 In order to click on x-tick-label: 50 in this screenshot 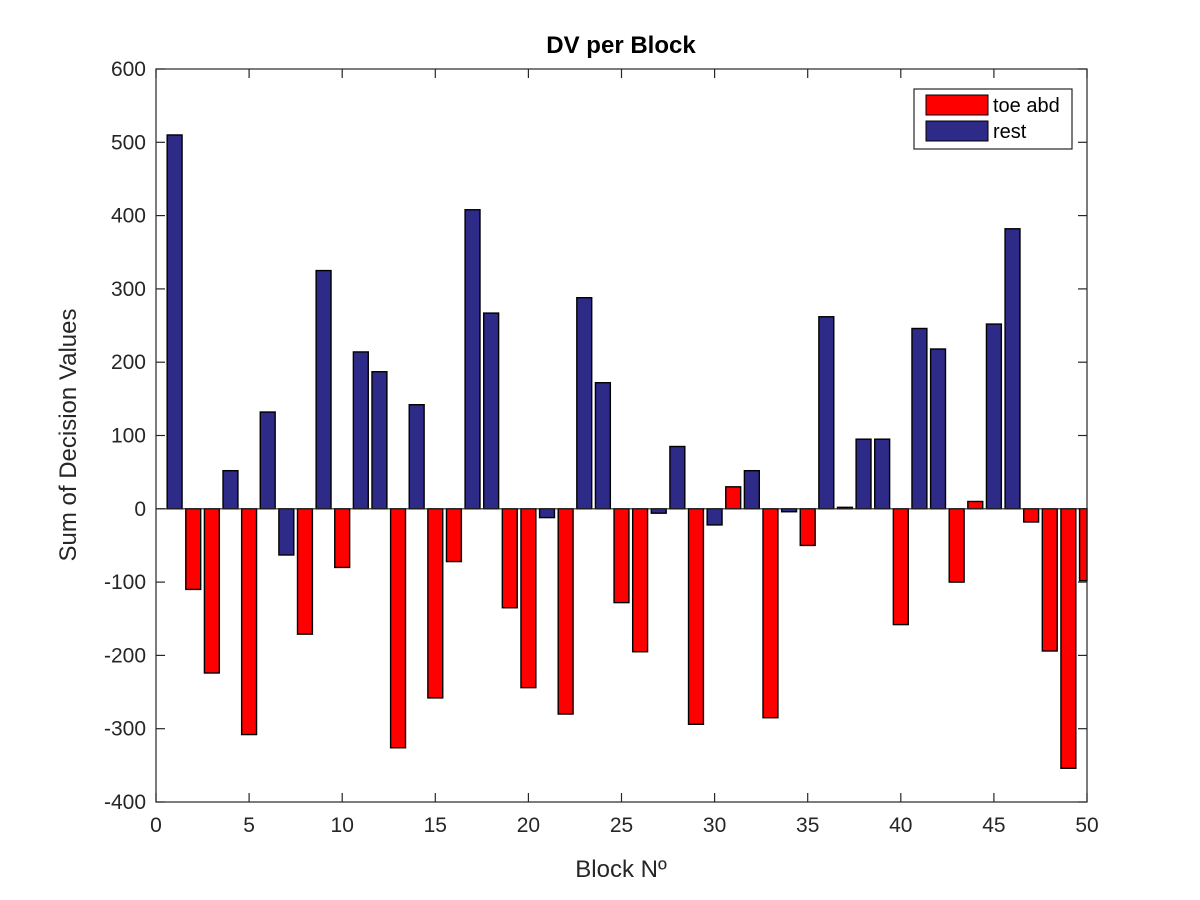, I will do `click(1086, 825)`.